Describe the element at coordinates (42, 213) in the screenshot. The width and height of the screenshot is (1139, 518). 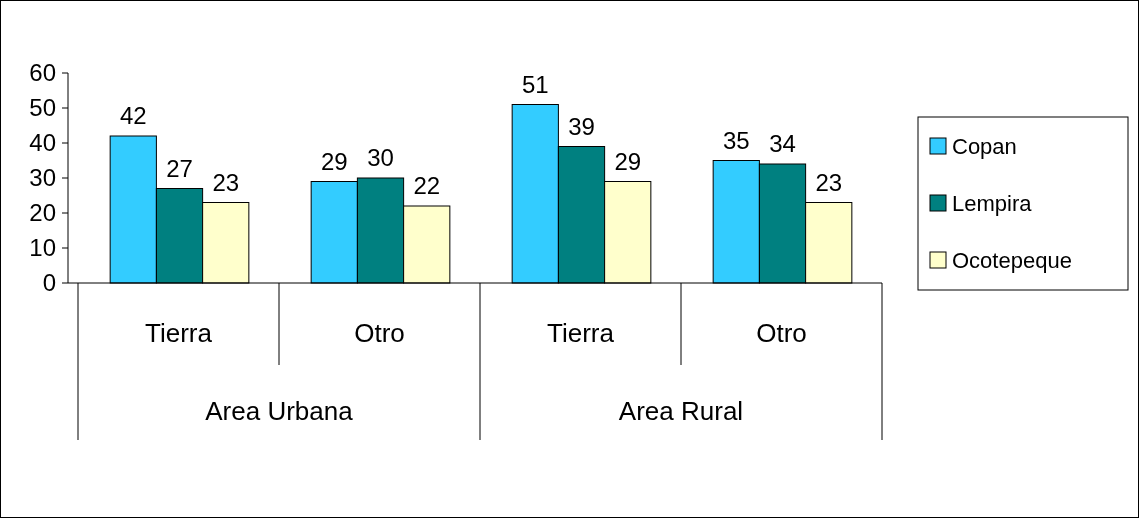
I see `y-tick-label: 20` at that location.